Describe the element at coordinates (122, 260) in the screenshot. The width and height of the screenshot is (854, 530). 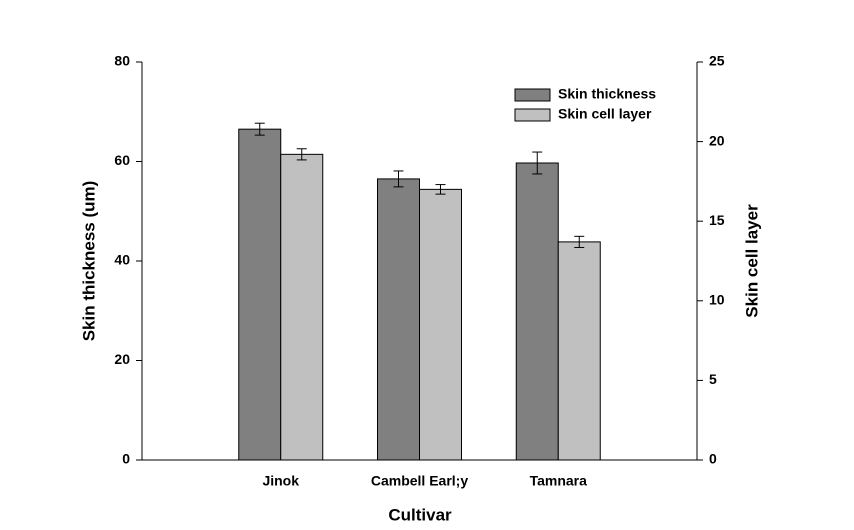
I see `y-tick-label: 40` at that location.